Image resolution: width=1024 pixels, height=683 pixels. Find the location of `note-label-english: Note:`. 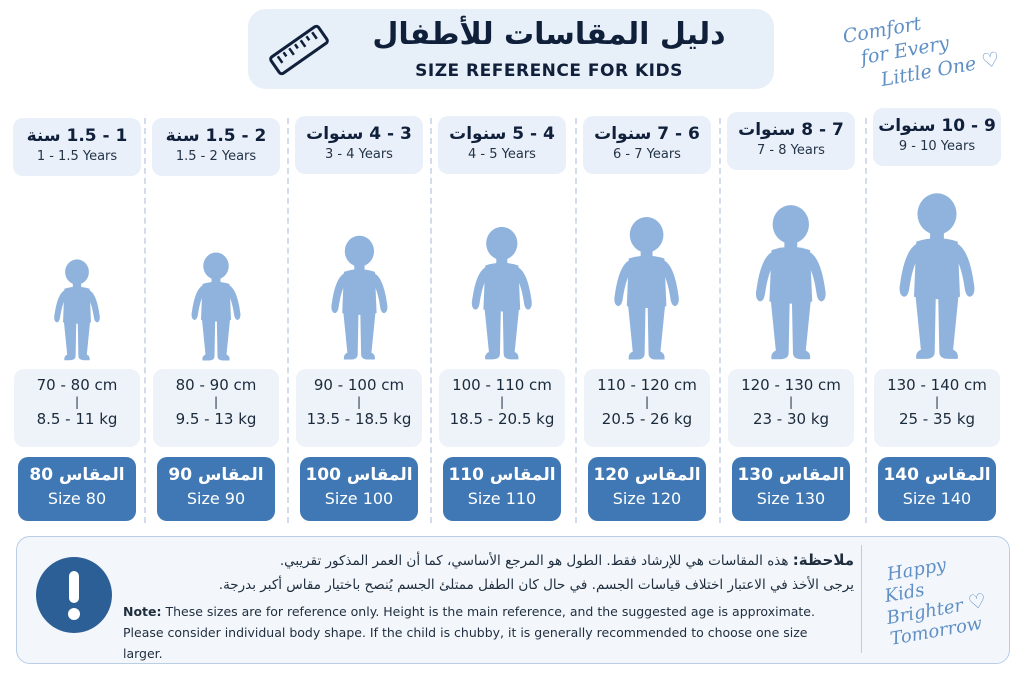

note-label-english: Note: is located at coordinates (142, 611).